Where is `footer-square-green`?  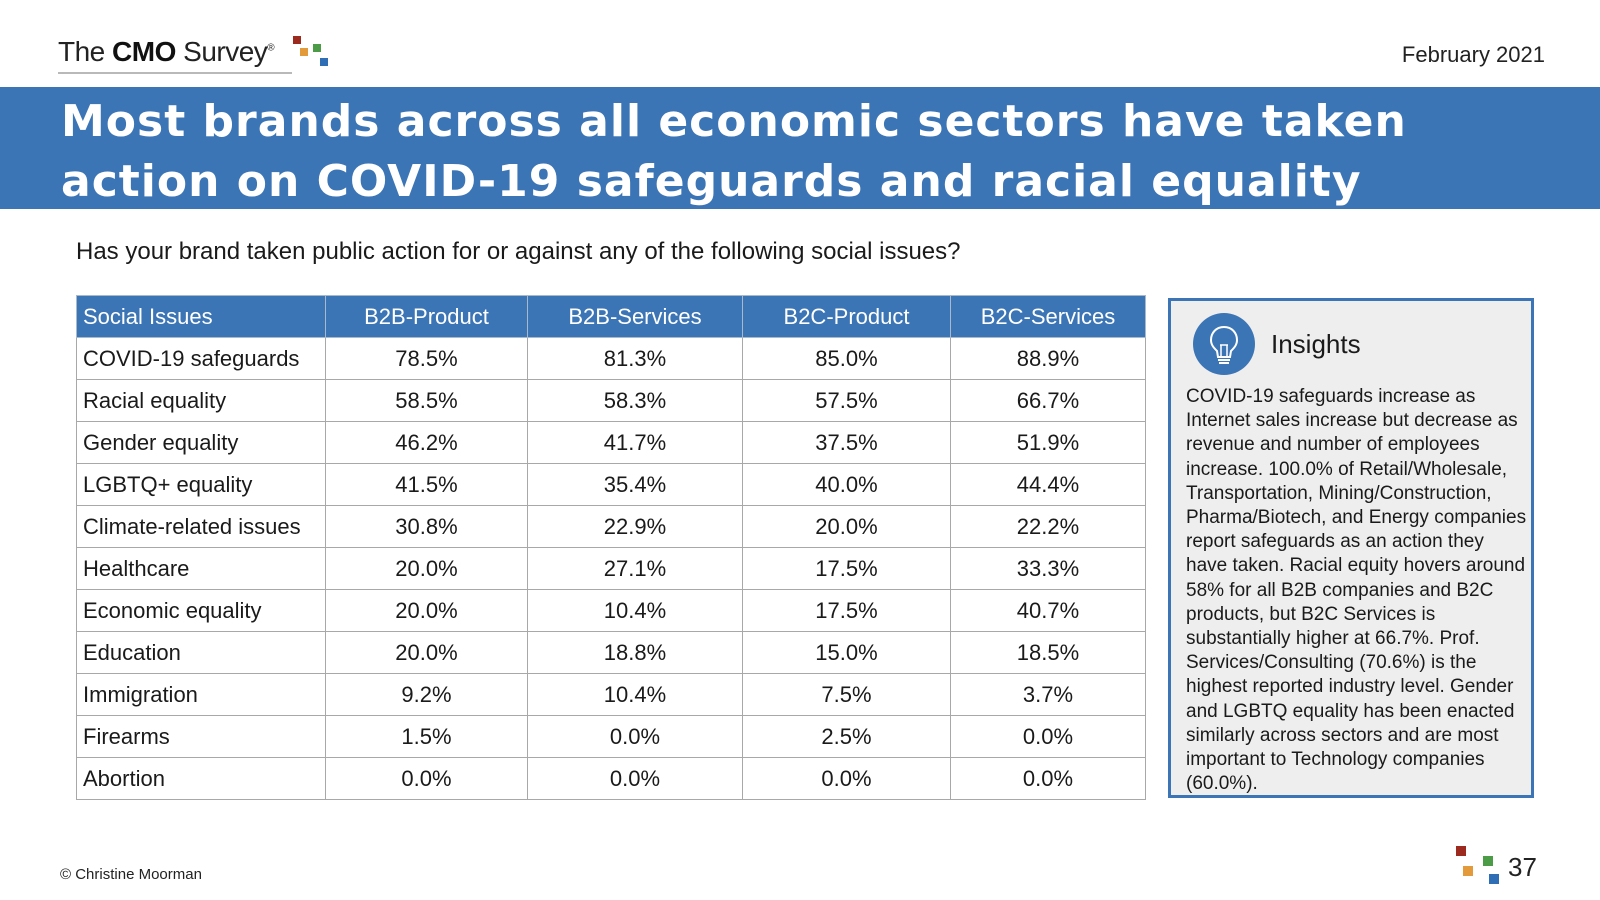
footer-square-green is located at coordinates (1488, 861).